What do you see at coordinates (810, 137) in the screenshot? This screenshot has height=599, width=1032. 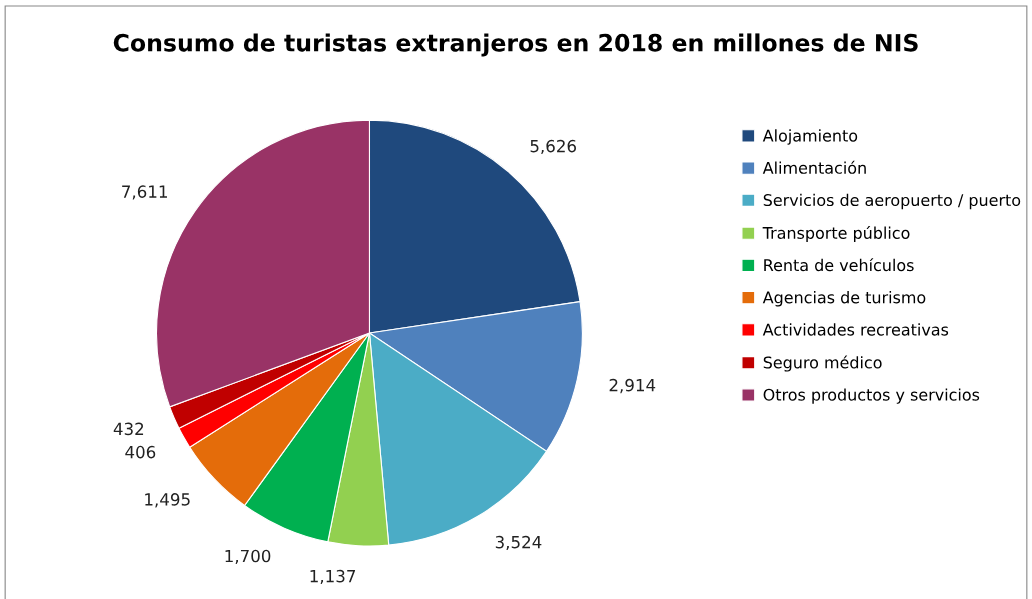 I see `legend-label: Alojamiento` at bounding box center [810, 137].